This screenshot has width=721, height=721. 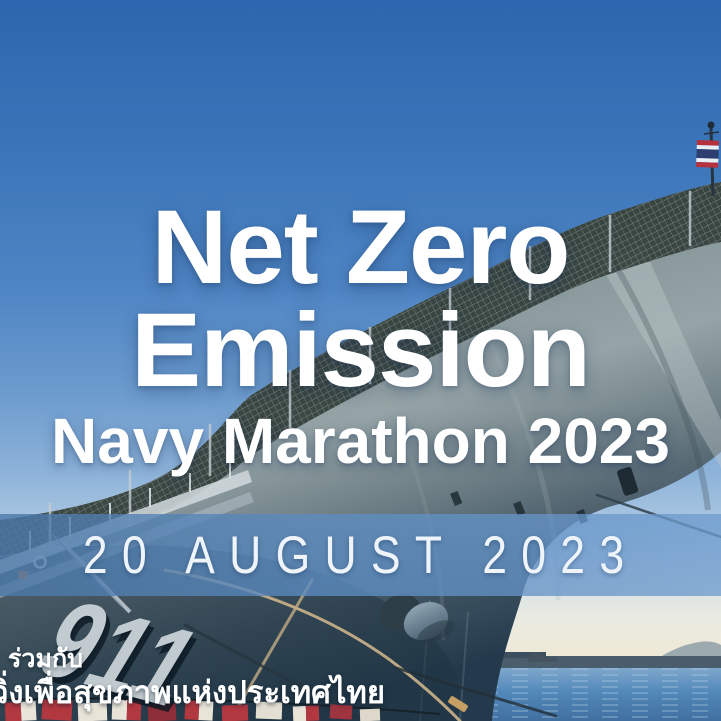 What do you see at coordinates (220, 709) in the screenshot?
I see `signal-flags` at bounding box center [220, 709].